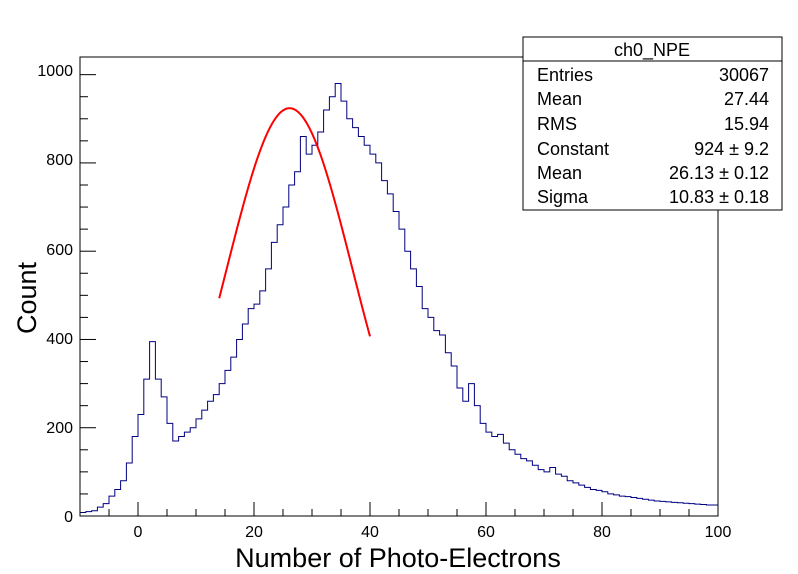  I want to click on stats-value-rms: 15.94, so click(746, 124).